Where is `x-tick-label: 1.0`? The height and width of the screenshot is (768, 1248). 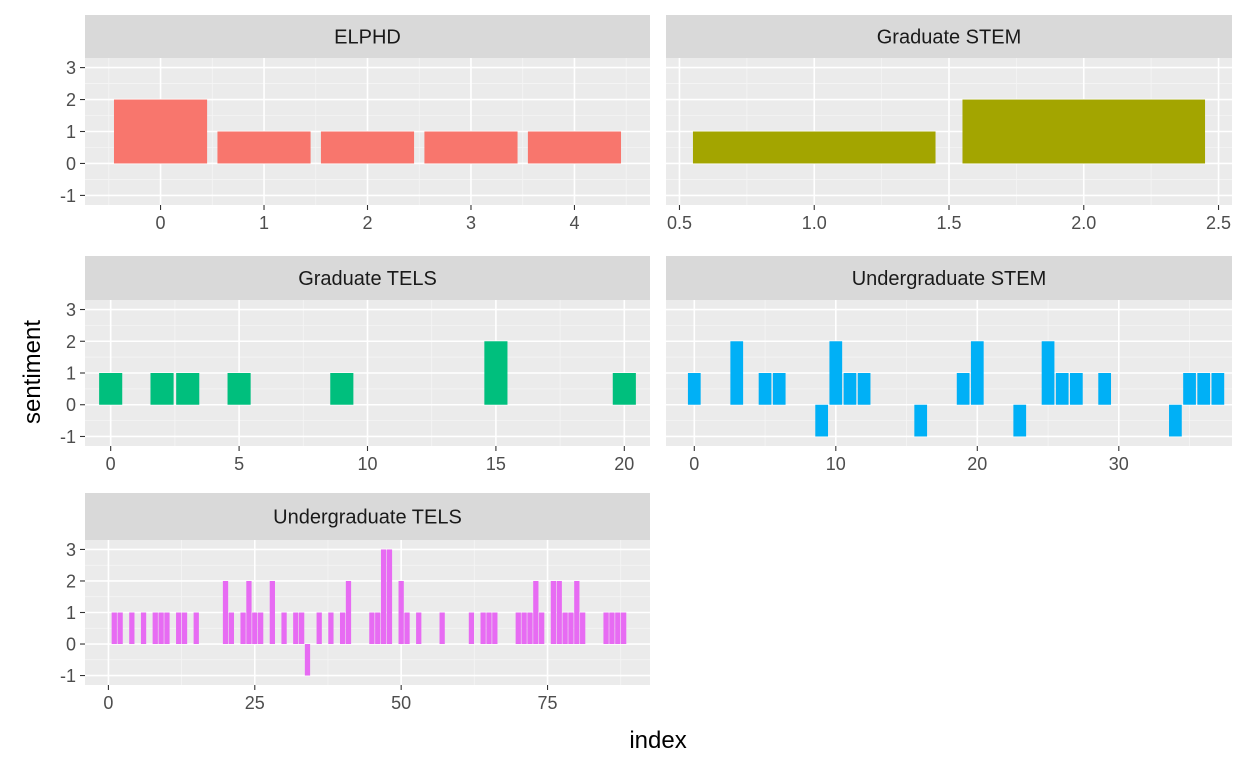
x-tick-label: 1.0 is located at coordinates (814, 223).